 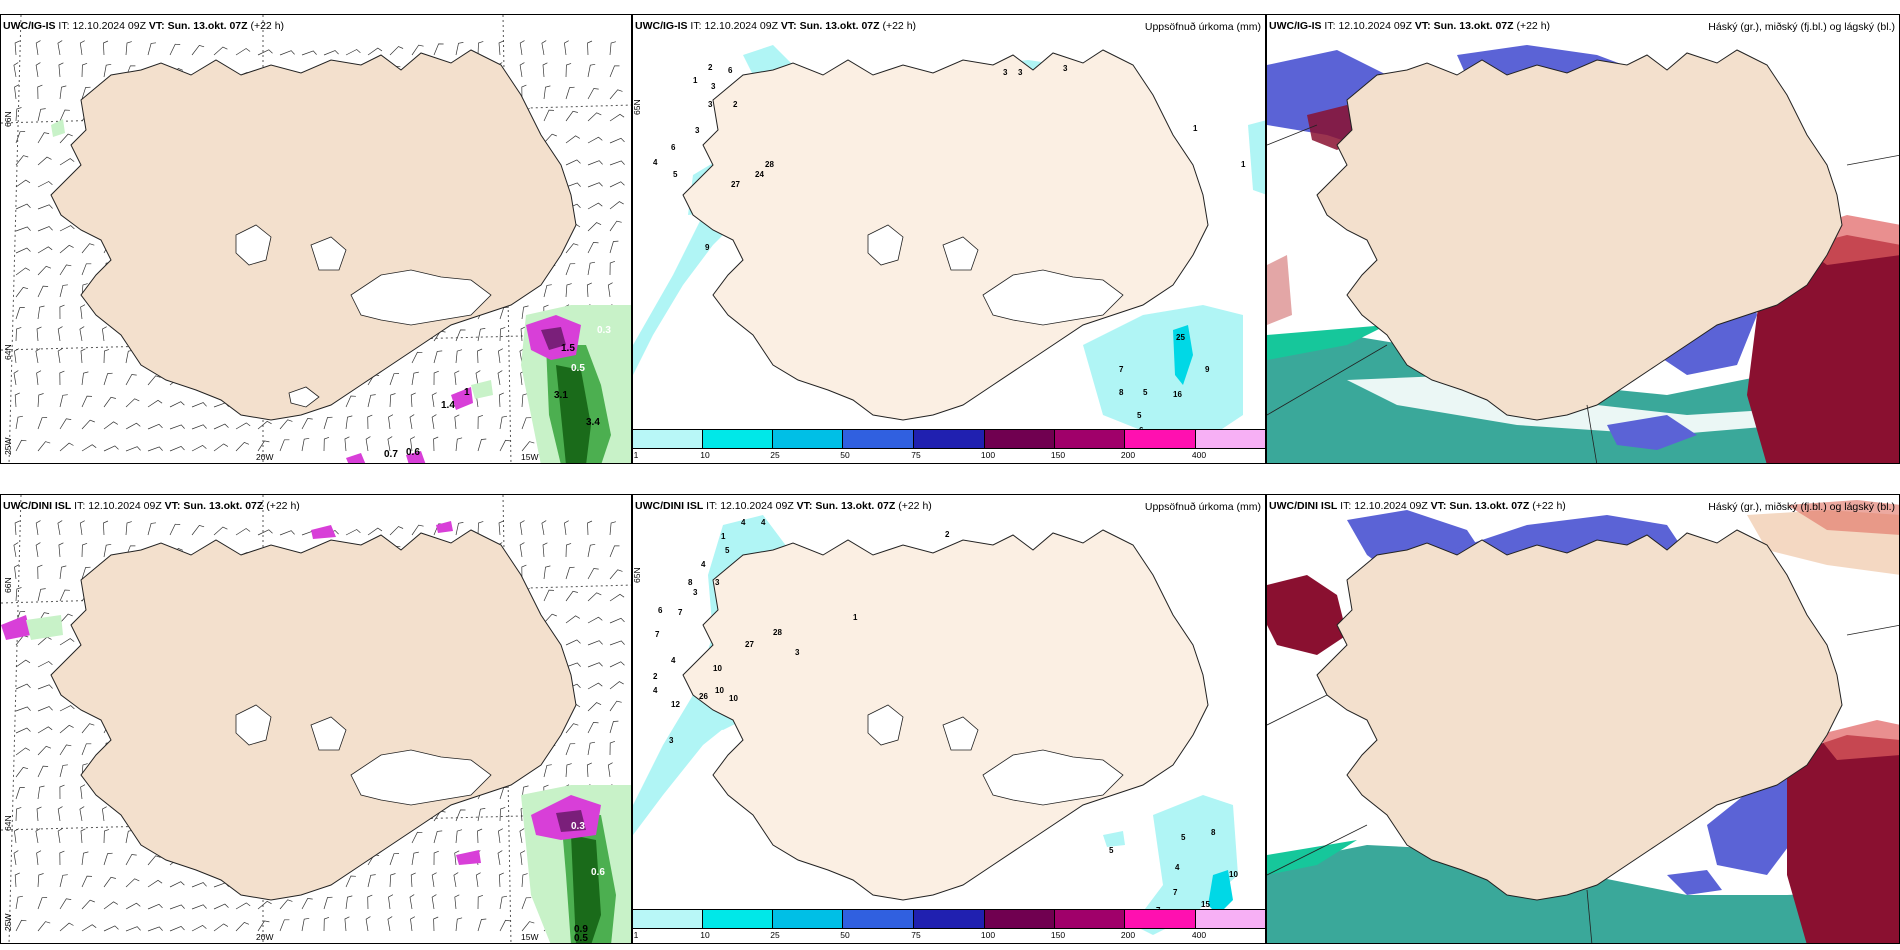 I want to click on glacier-vatnajokull, so click(x=421, y=297).